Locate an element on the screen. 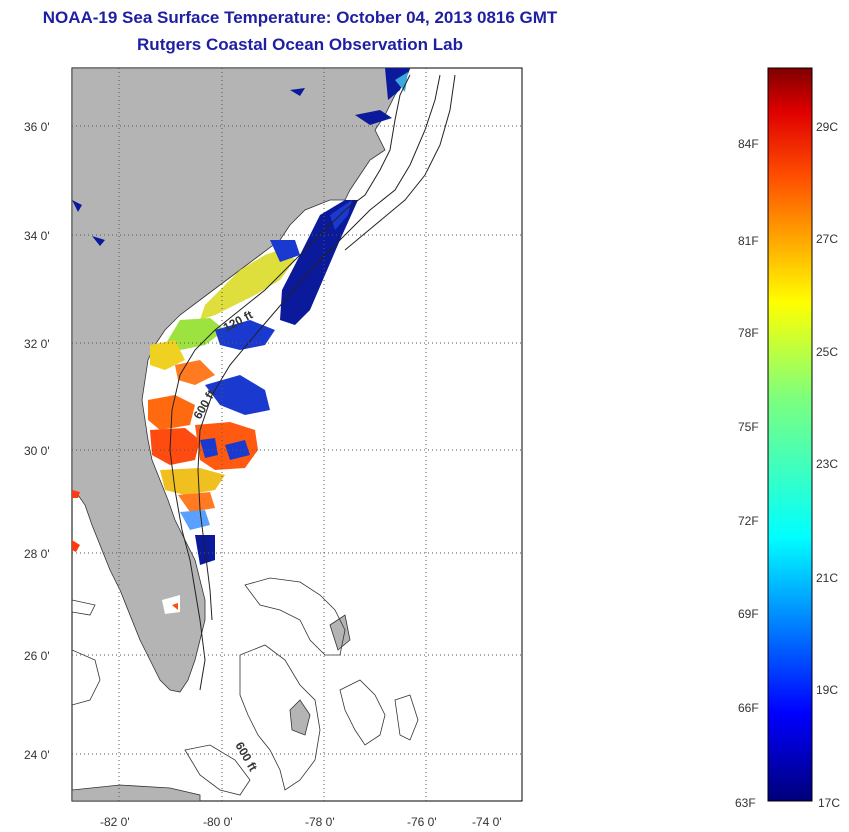  lat-tick-30: 30 0' is located at coordinates (37, 451).